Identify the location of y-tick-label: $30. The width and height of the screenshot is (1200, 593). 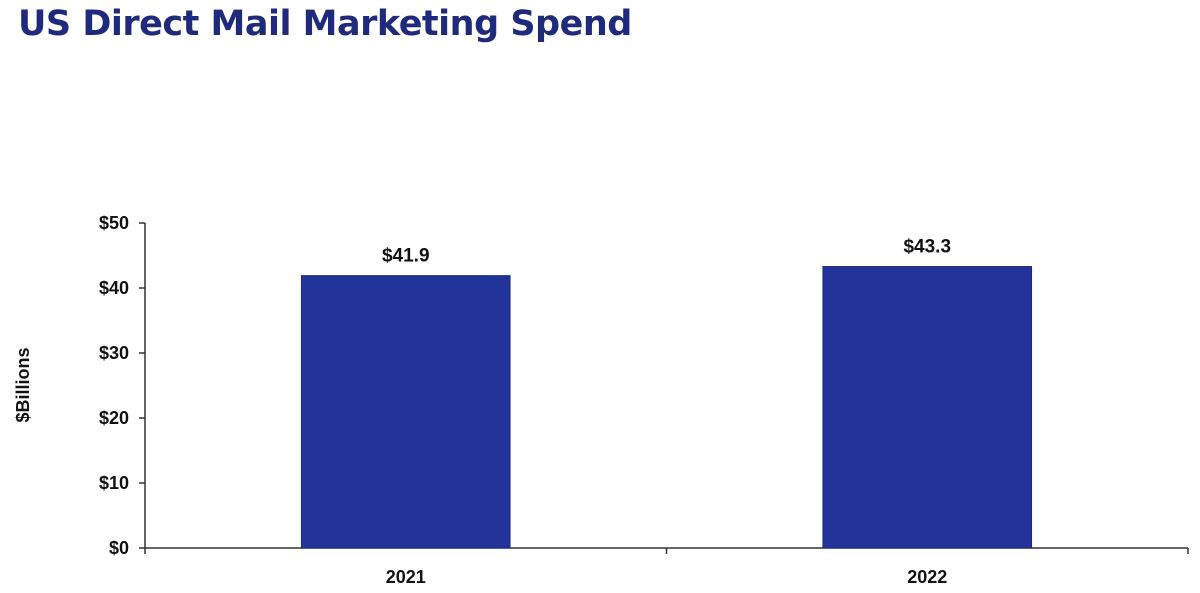
(114, 353).